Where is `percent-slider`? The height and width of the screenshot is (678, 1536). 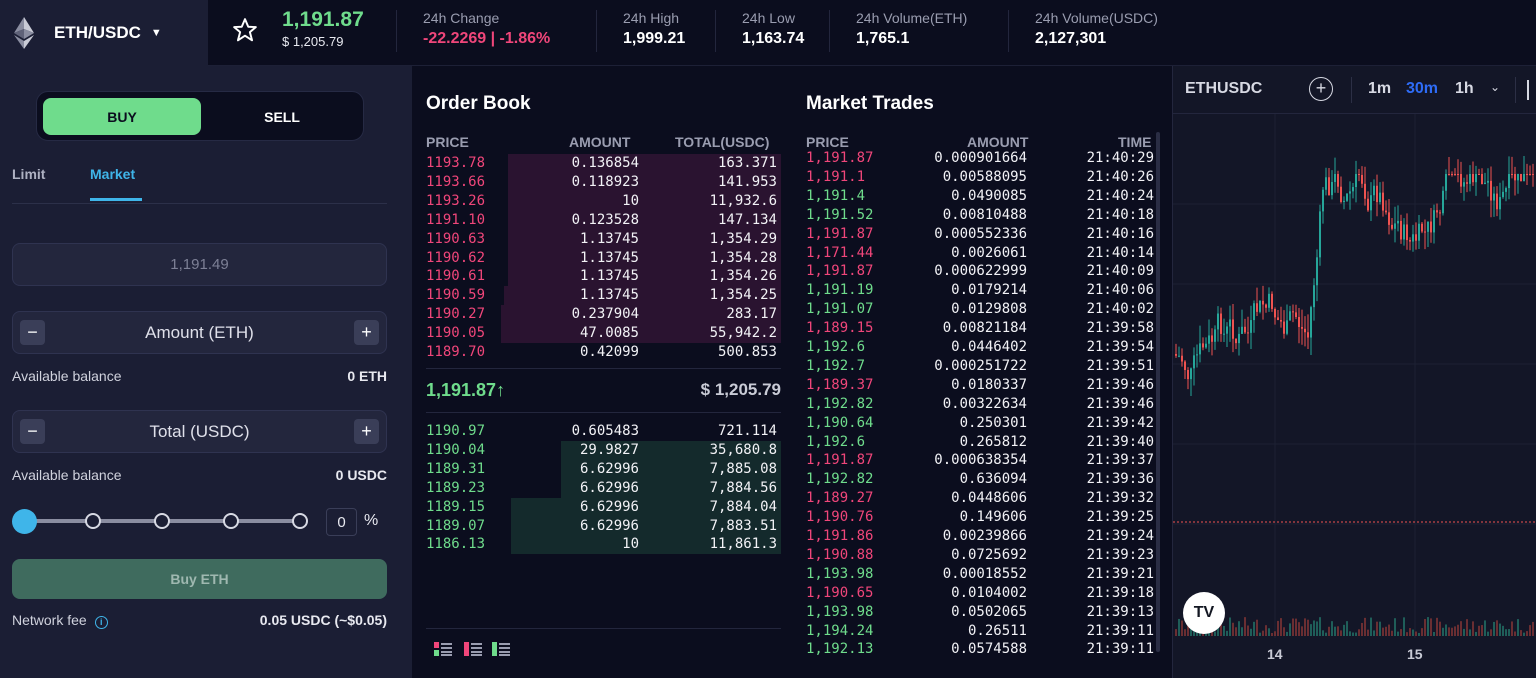 percent-slider is located at coordinates (162, 521).